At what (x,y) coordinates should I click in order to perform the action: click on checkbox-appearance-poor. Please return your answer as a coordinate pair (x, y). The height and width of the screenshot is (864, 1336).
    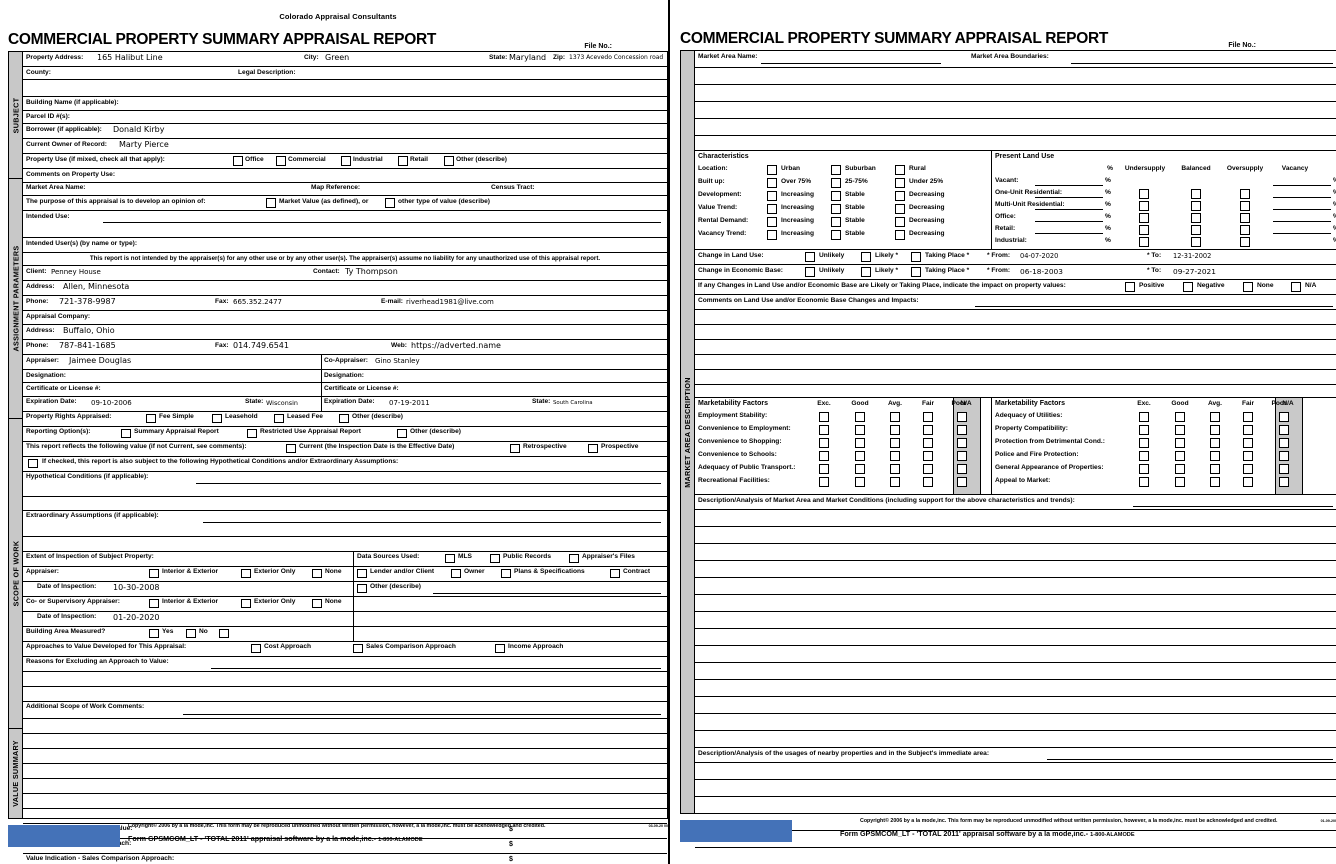
    Looking at the image, I should click on (1284, 469).